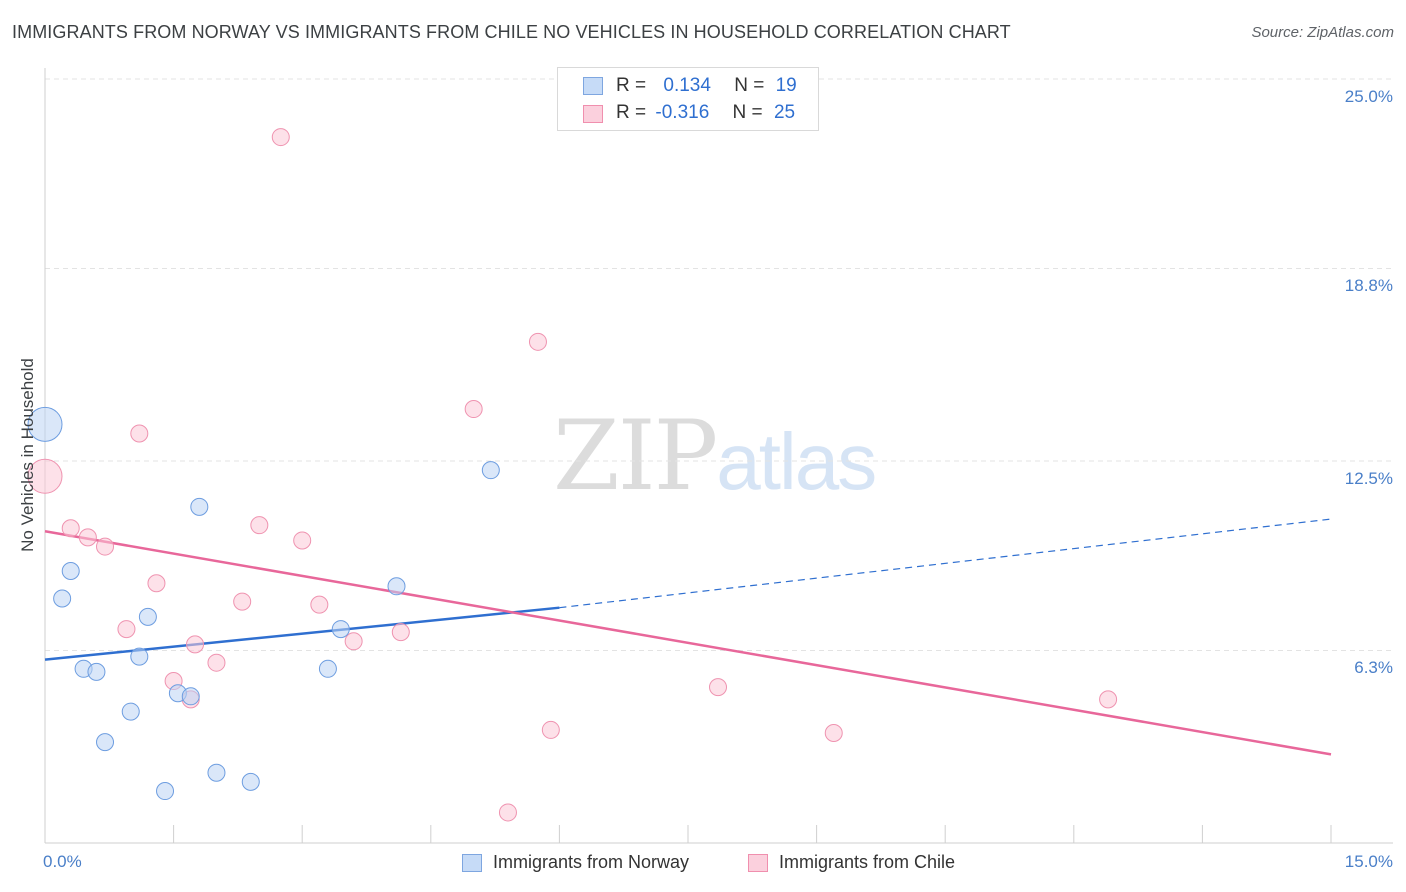  What do you see at coordinates (758, 863) in the screenshot?
I see `chile-legend-swatch` at bounding box center [758, 863].